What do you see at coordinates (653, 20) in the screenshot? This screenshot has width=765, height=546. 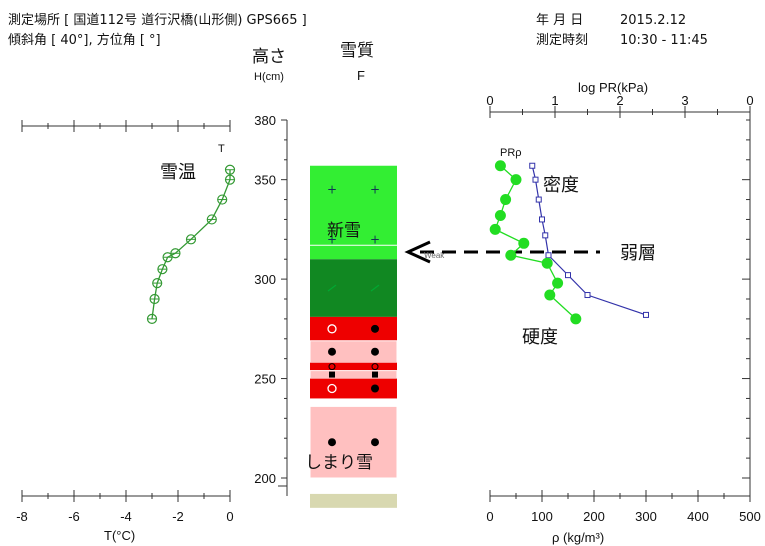 I see `date-value: 2015.2.12` at bounding box center [653, 20].